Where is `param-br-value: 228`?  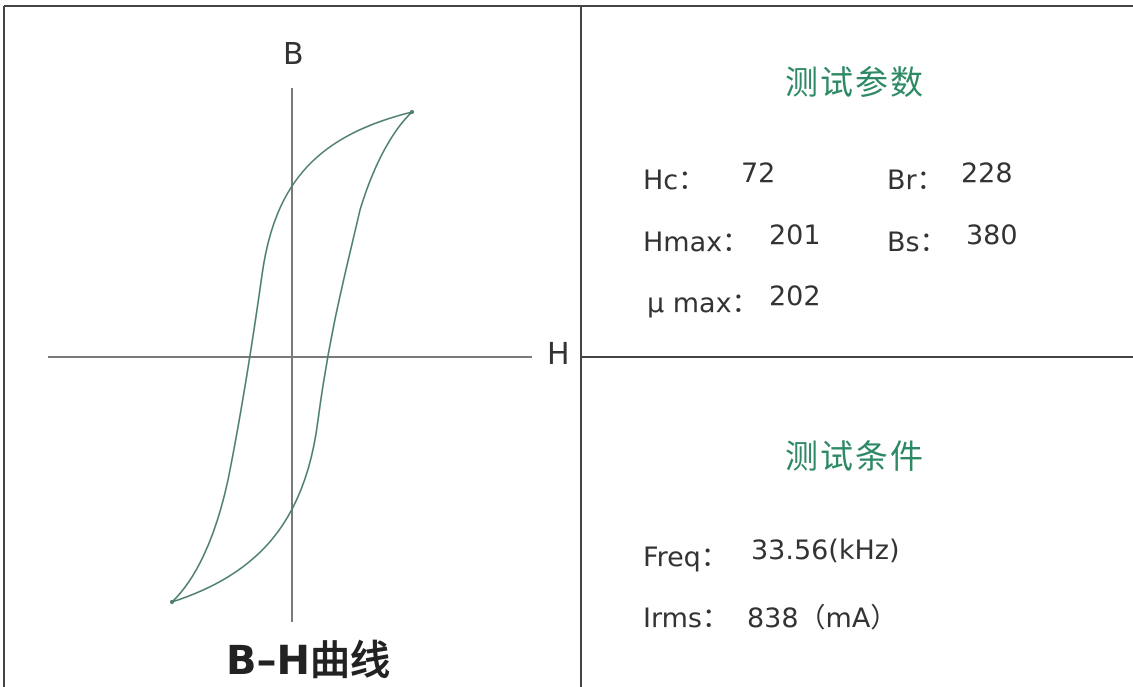
param-br-value: 228 is located at coordinates (987, 173).